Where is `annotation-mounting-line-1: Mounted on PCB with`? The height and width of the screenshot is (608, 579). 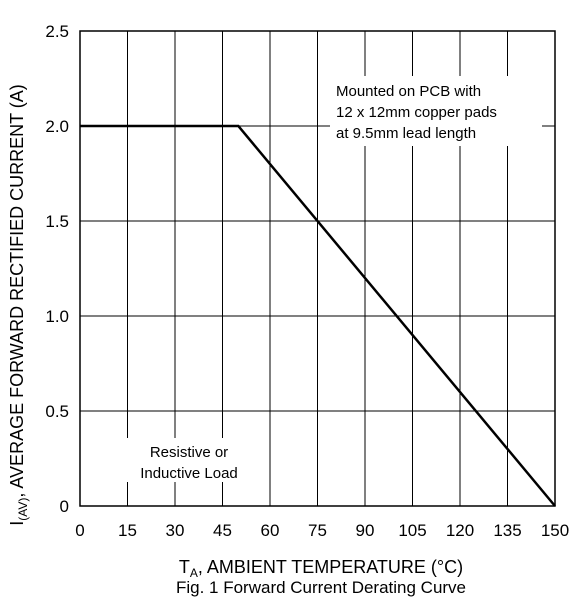 annotation-mounting-line-1: Mounted on PCB with is located at coordinates (408, 91).